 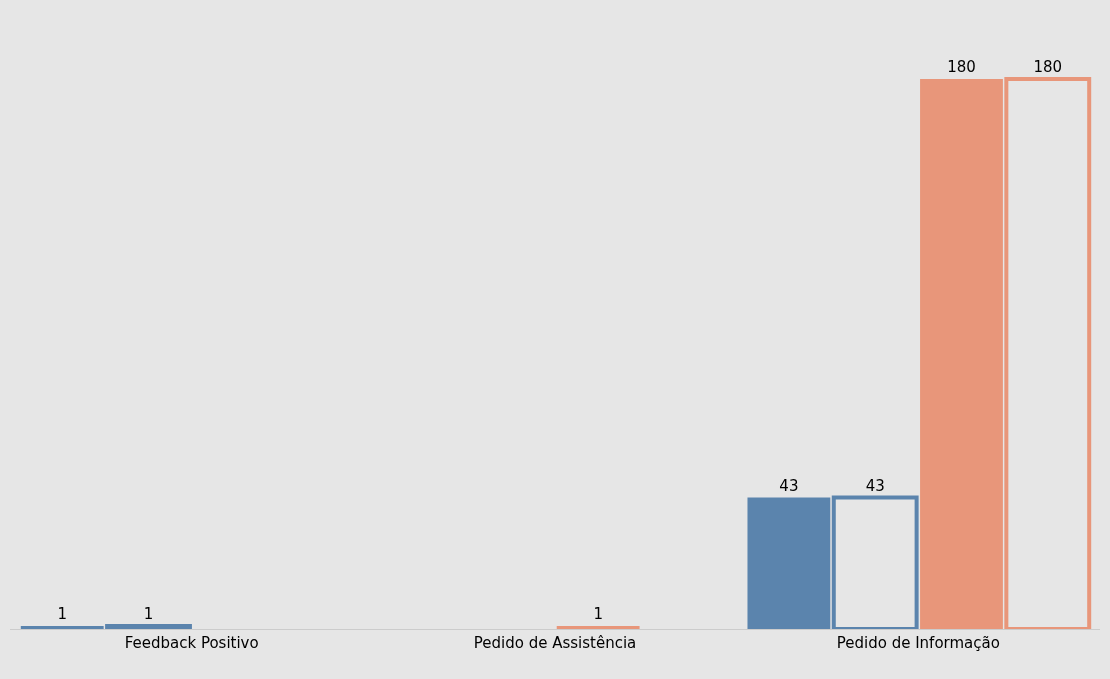 I want to click on x-tick-label: Pedido de Informação, so click(x=918, y=643).